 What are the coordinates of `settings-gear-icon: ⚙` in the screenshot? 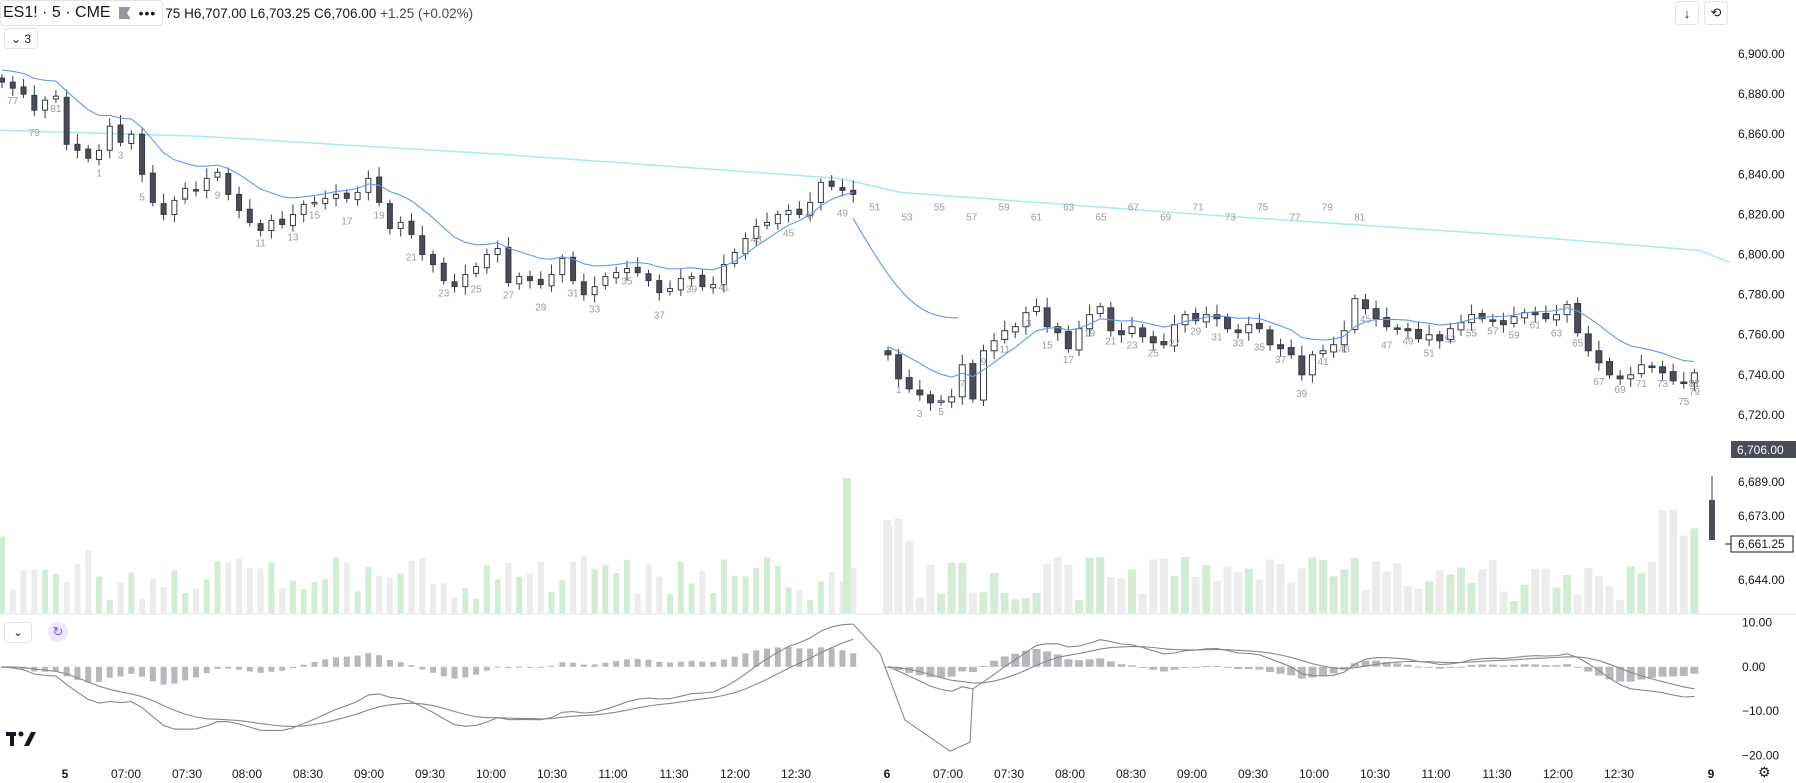 It's located at (1764, 772).